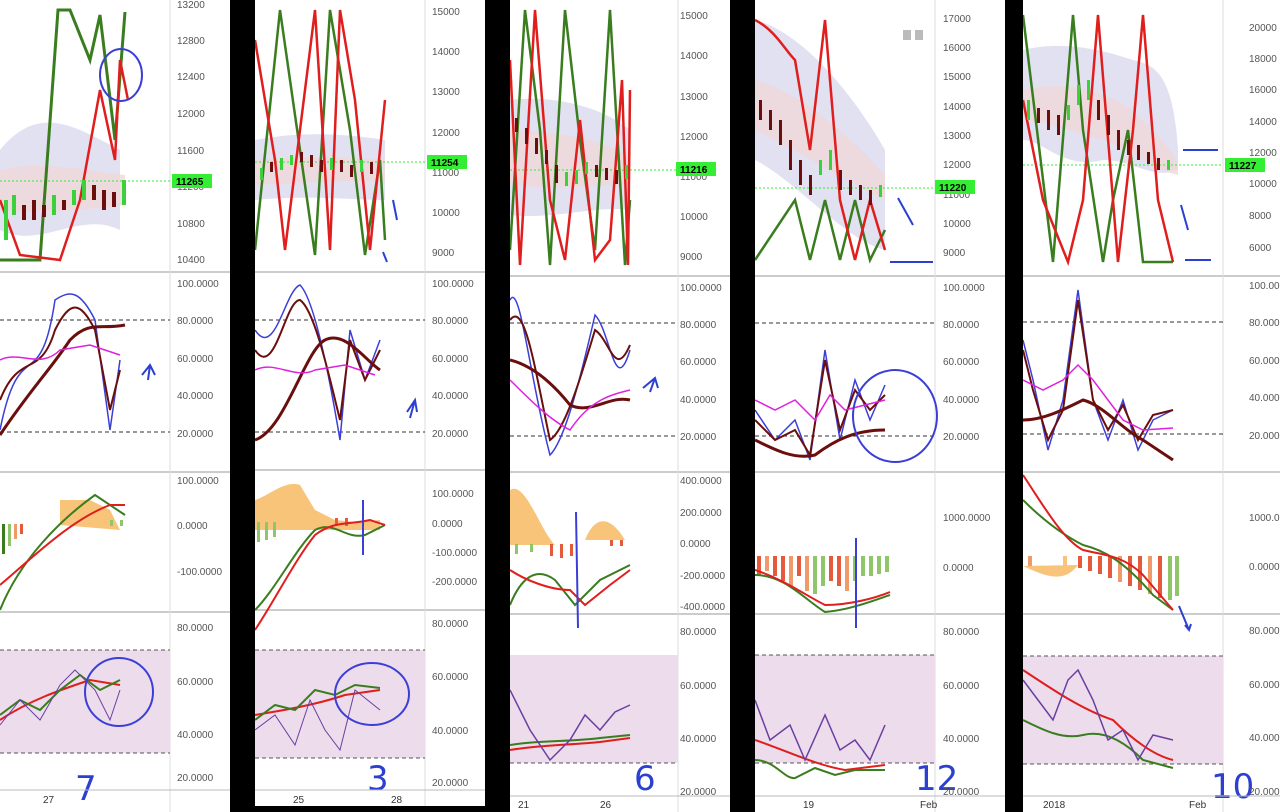 This screenshot has width=1280, height=812. I want to click on tick: 10800, so click(191, 224).